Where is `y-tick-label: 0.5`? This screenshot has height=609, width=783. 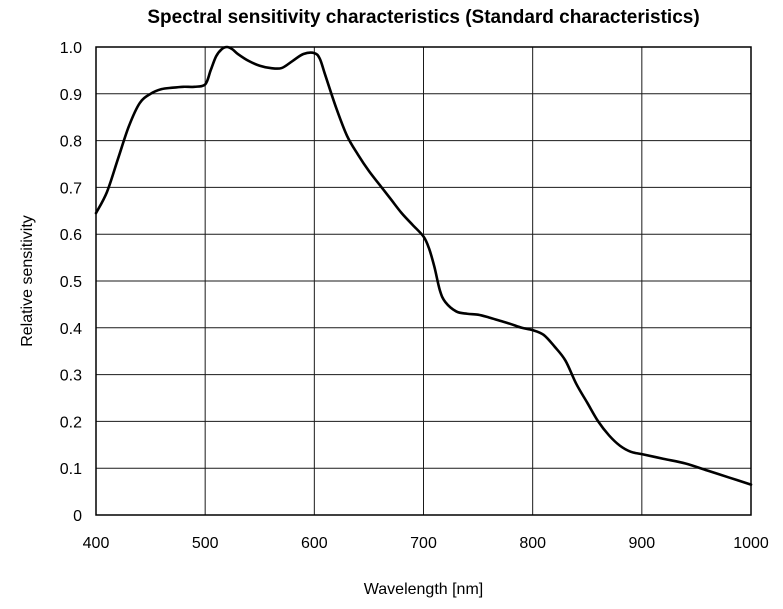
y-tick-label: 0.5 is located at coordinates (71, 282).